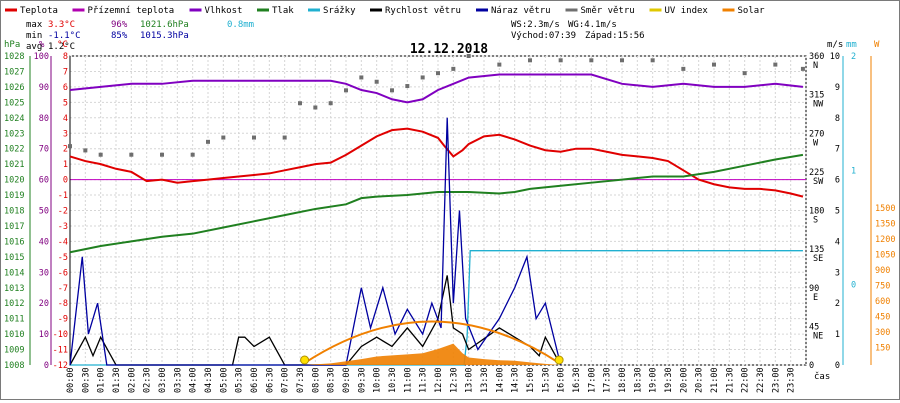 This screenshot has height=403, width=900. I want to click on solar-max-arc, so click(432, 342).